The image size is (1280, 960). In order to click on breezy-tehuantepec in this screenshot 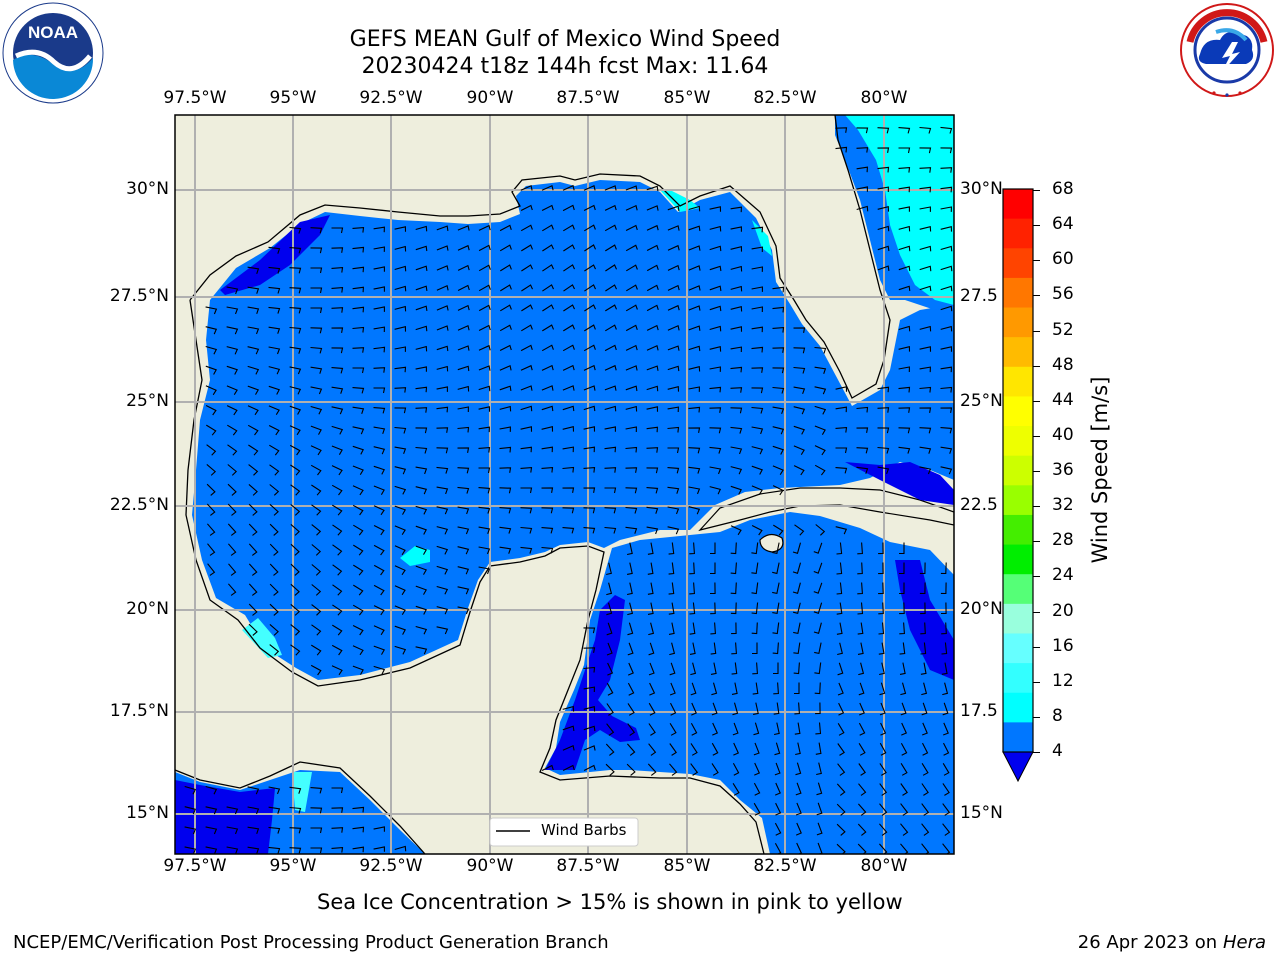, I will do `click(302, 792)`.